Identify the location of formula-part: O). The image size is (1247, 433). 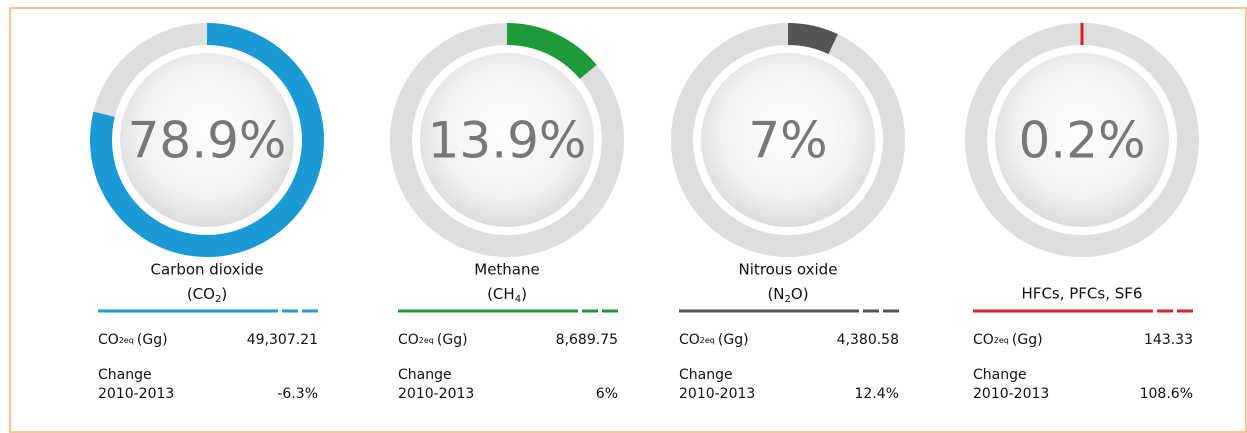
(800, 294).